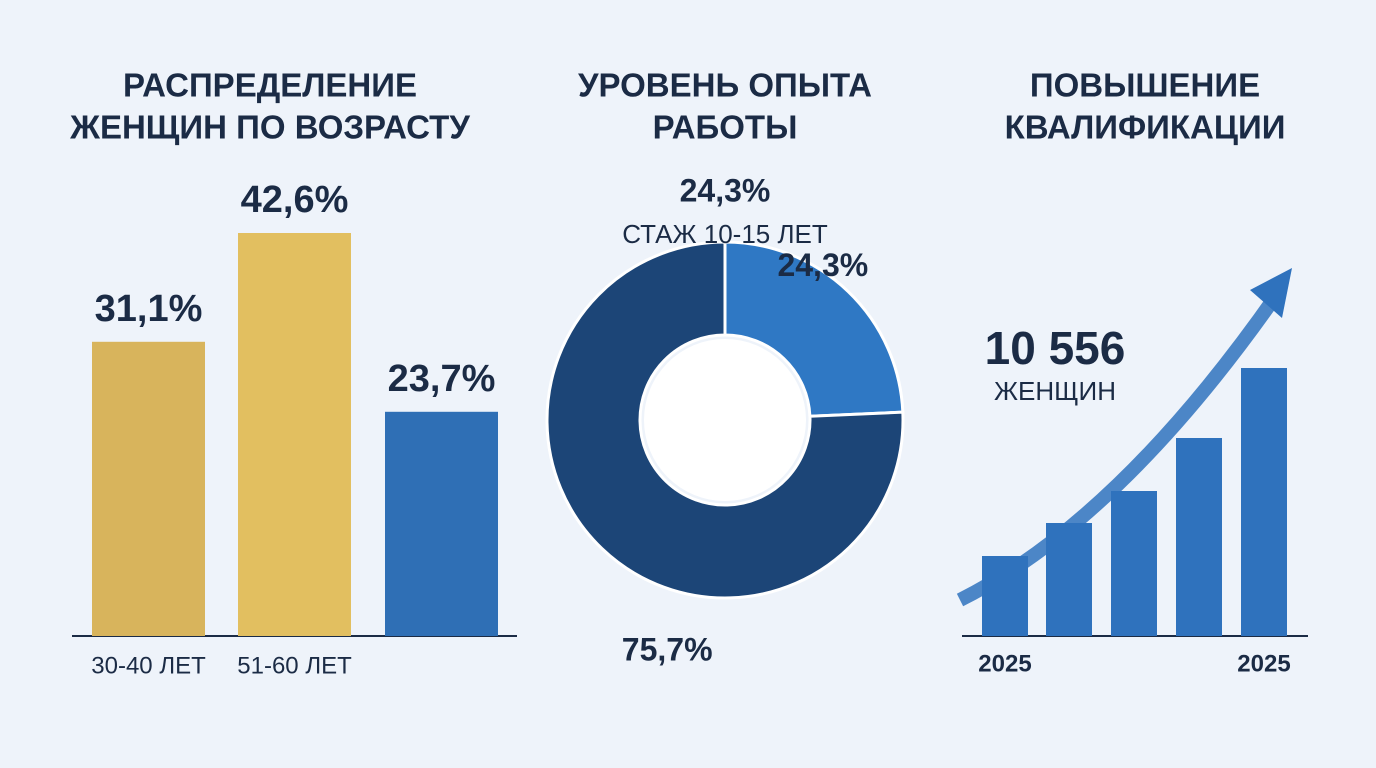  I want to click on chart-title: ЖЕНЩИН ПО ВОЗРАСТУ, so click(269, 127).